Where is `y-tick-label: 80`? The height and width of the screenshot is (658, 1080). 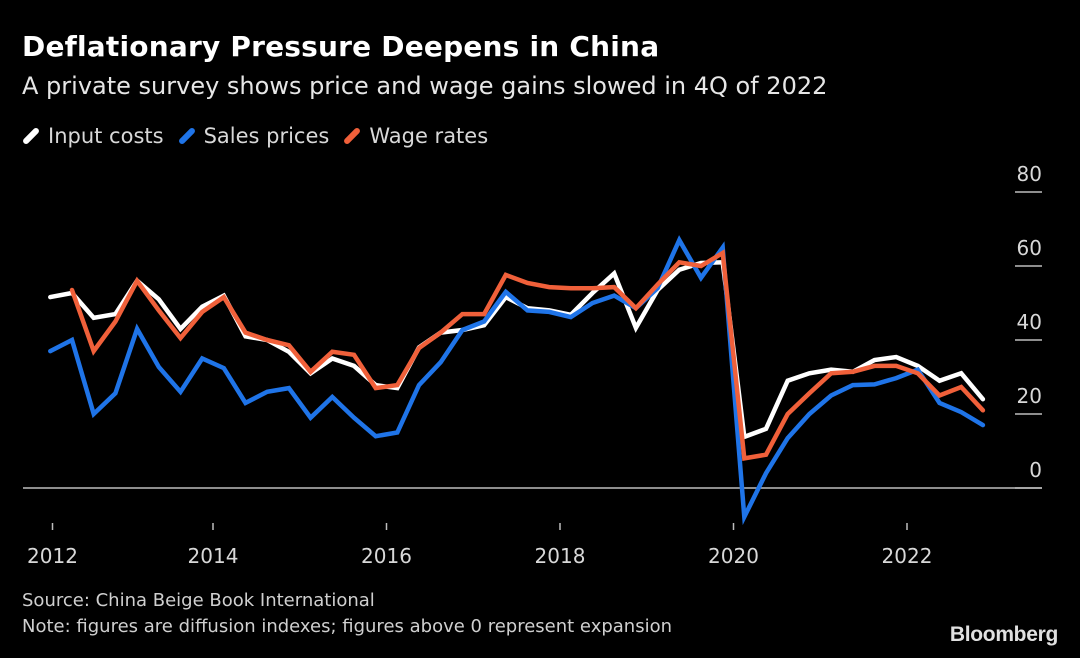 y-tick-label: 80 is located at coordinates (1029, 174).